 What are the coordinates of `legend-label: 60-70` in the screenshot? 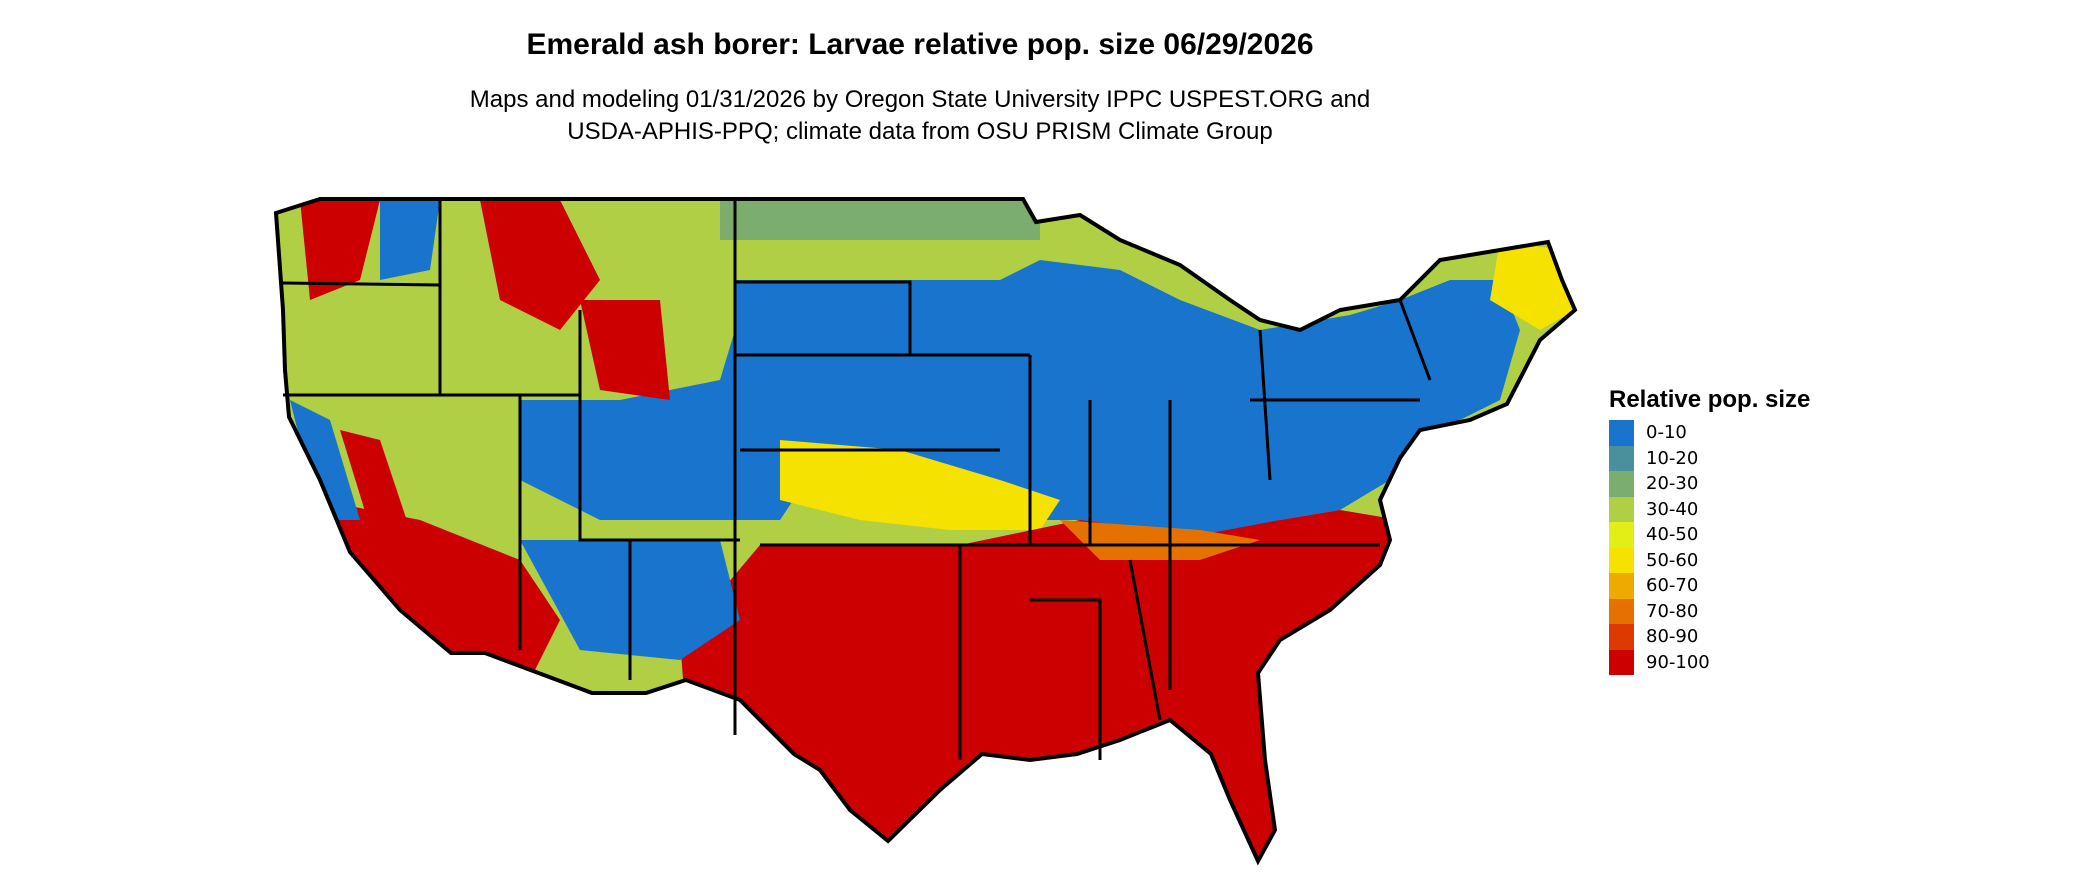 It's located at (1672, 586).